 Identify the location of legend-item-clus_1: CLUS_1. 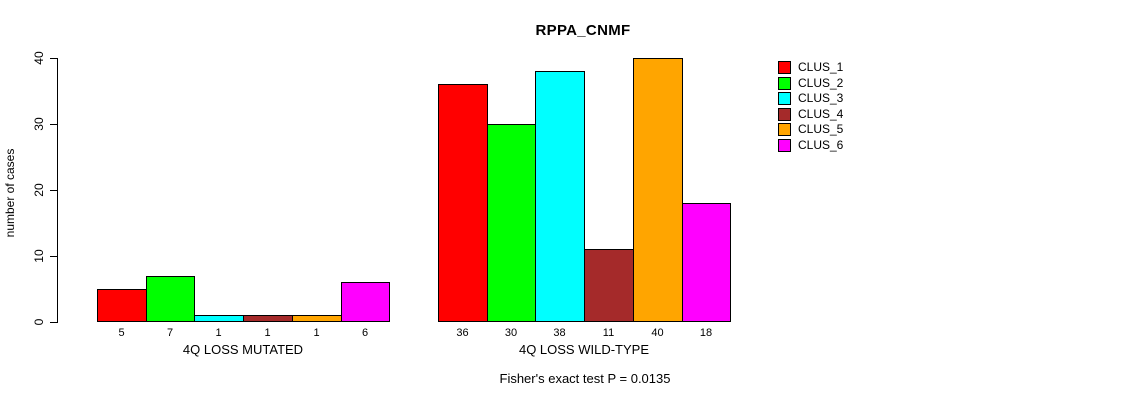
(810, 67).